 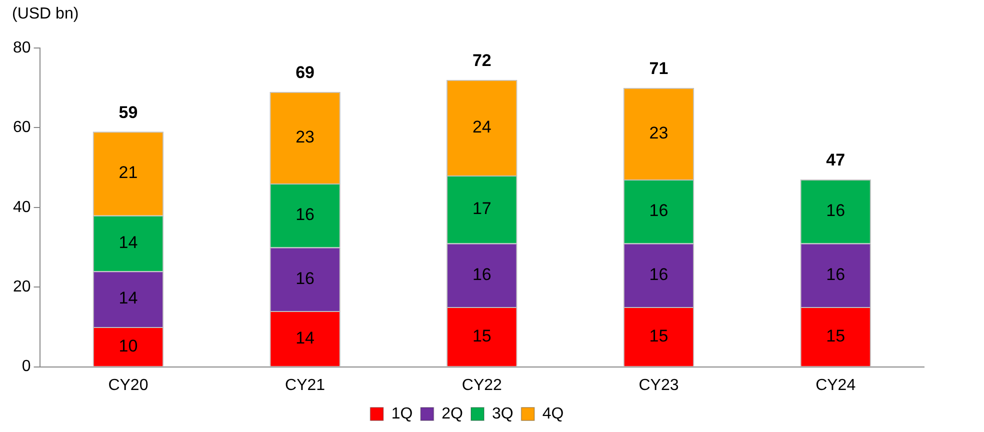 What do you see at coordinates (503, 413) in the screenshot?
I see `legend-label: 3Q` at bounding box center [503, 413].